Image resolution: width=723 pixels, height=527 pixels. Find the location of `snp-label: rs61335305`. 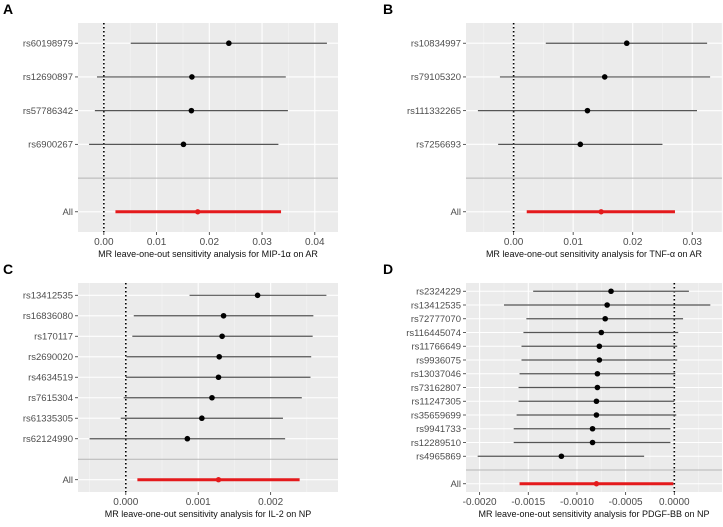

snp-label: rs61335305 is located at coordinates (48, 419).